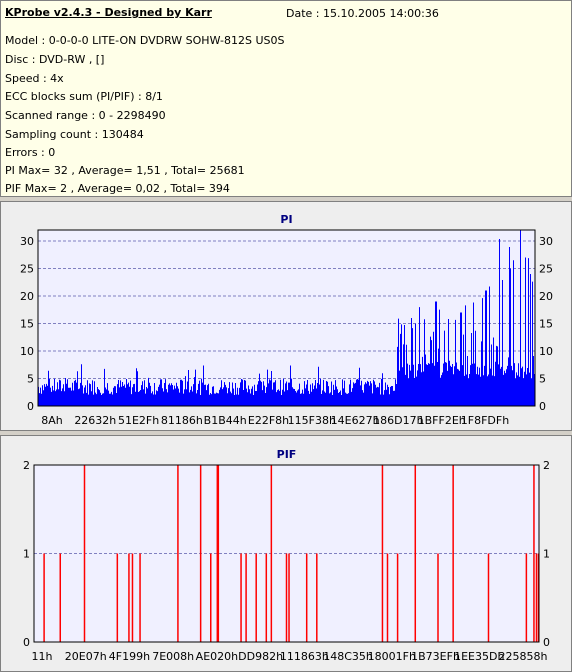  Describe the element at coordinates (392, 656) in the screenshot. I see `pif-xtick-label: 18001Fh` at that location.